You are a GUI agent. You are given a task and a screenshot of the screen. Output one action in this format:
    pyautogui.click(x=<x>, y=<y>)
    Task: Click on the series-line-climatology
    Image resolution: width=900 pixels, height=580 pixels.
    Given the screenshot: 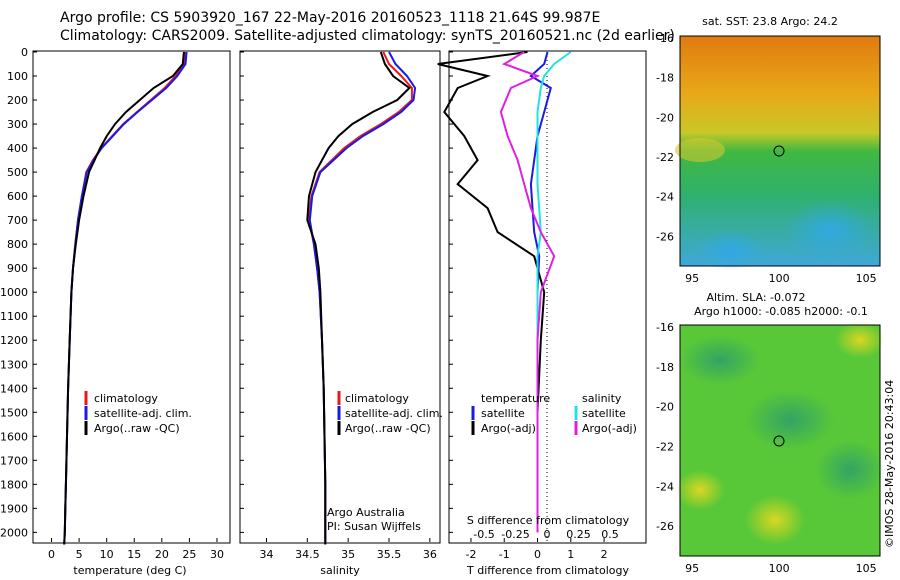 What is the action you would take?
    pyautogui.click(x=124, y=298)
    